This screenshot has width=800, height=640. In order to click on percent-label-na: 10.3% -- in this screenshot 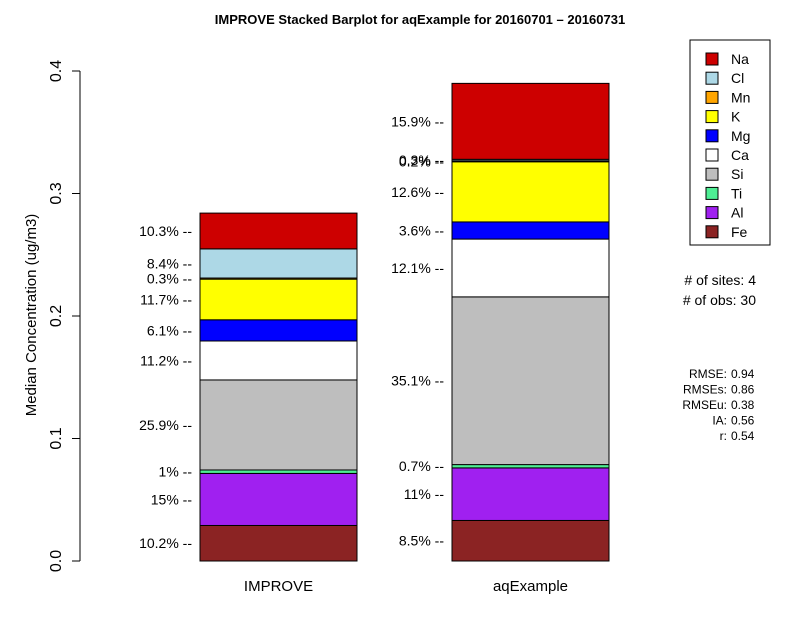, I will do `click(165, 231)`.